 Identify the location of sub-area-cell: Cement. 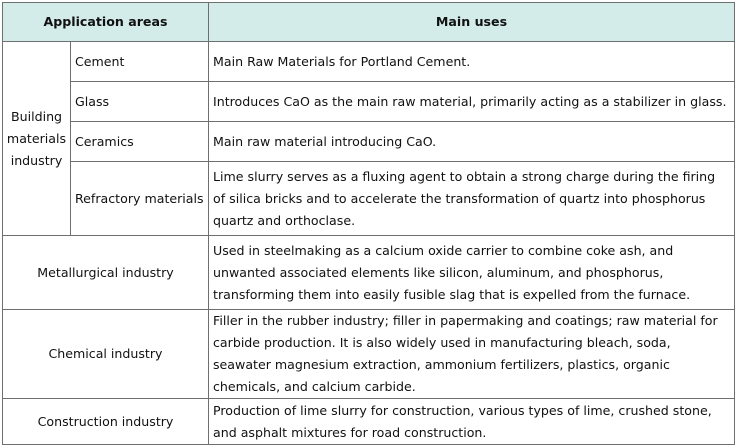
(139, 61).